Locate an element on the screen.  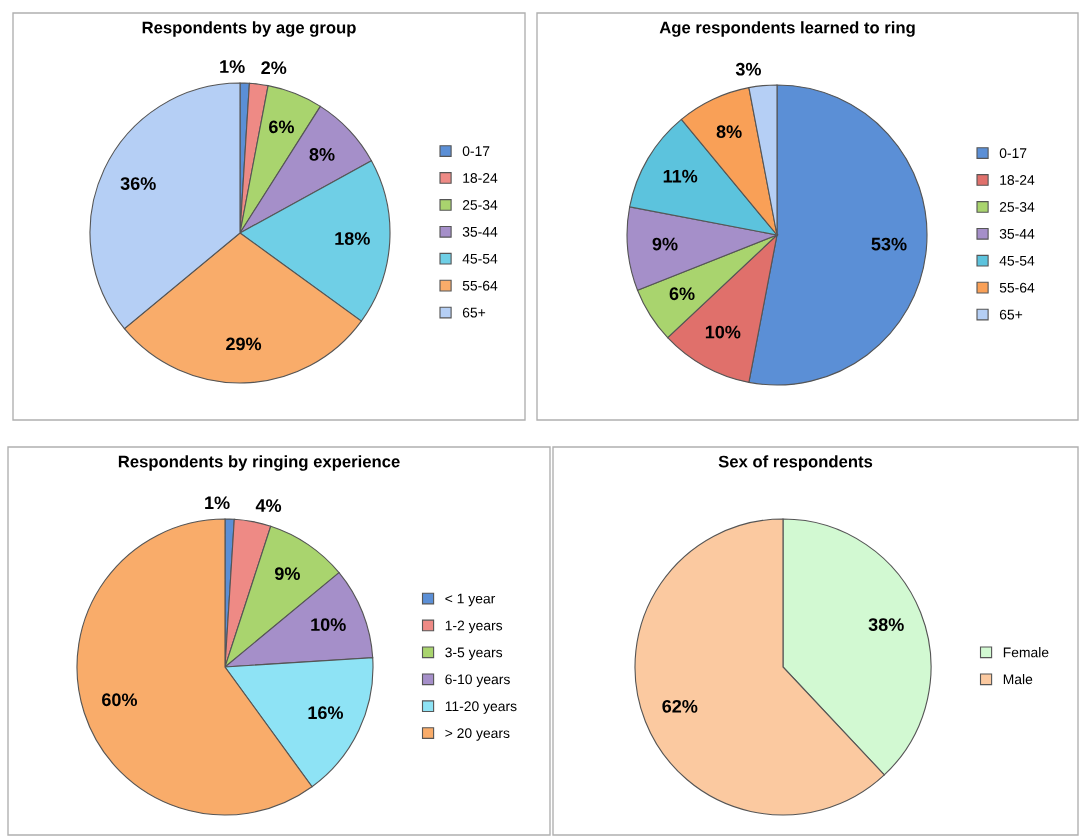
data-label: 38% is located at coordinates (886, 625).